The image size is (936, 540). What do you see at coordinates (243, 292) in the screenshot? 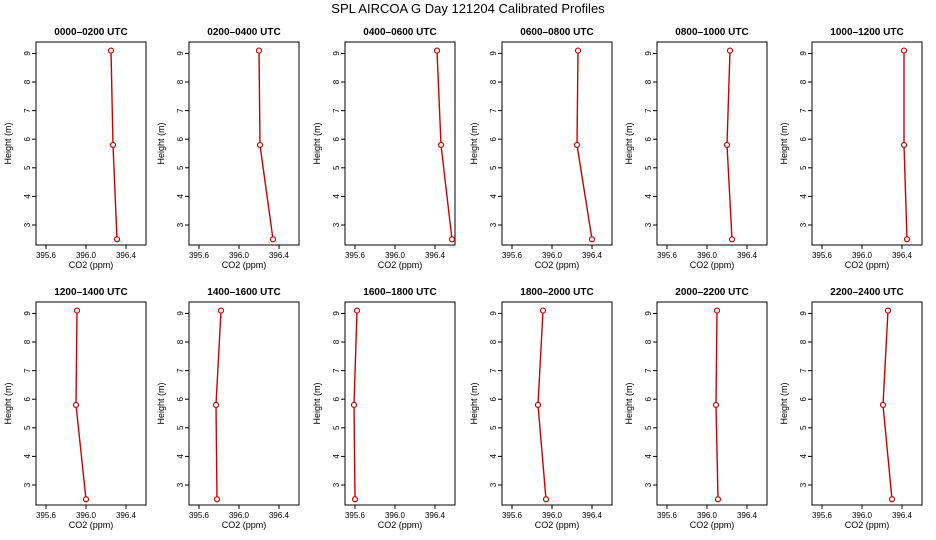
I see `panel-title: 1400–1600 UTC` at bounding box center [243, 292].